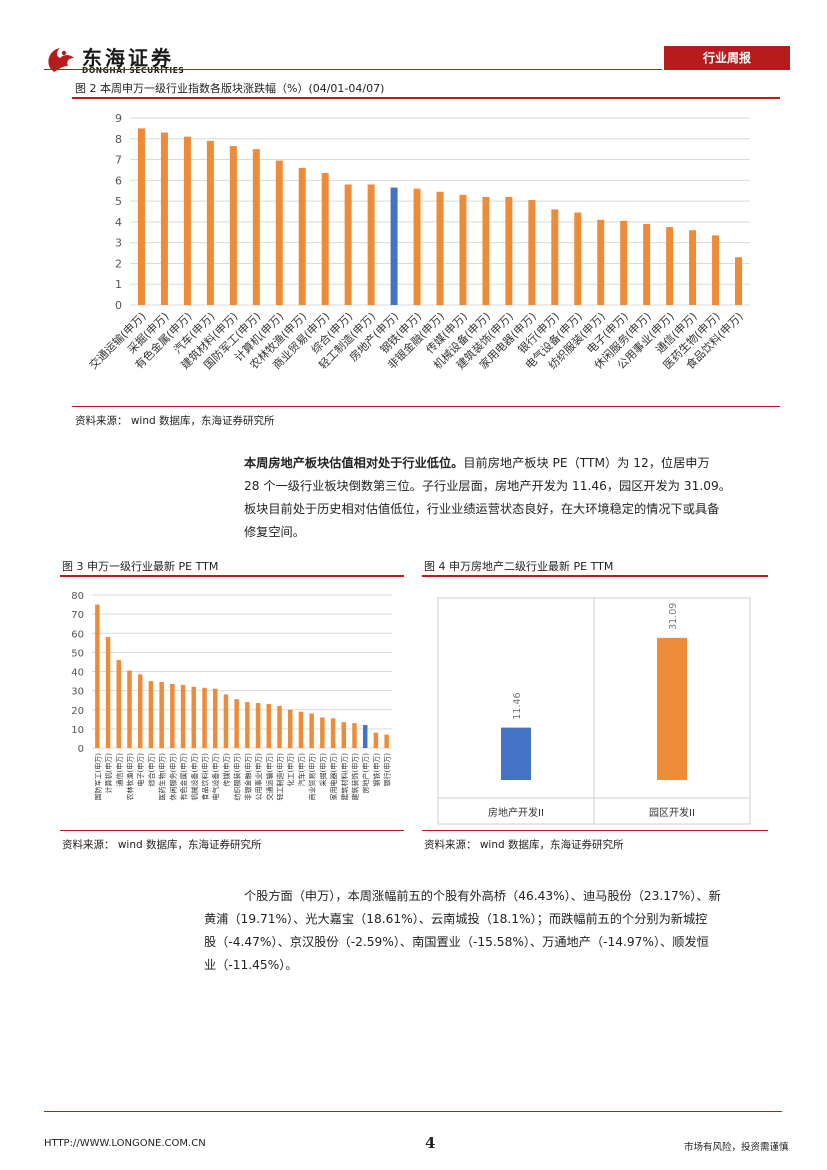  What do you see at coordinates (280, 777) in the screenshot?
I see `x-tick-label: 轻工制造(申万)` at bounding box center [280, 777].